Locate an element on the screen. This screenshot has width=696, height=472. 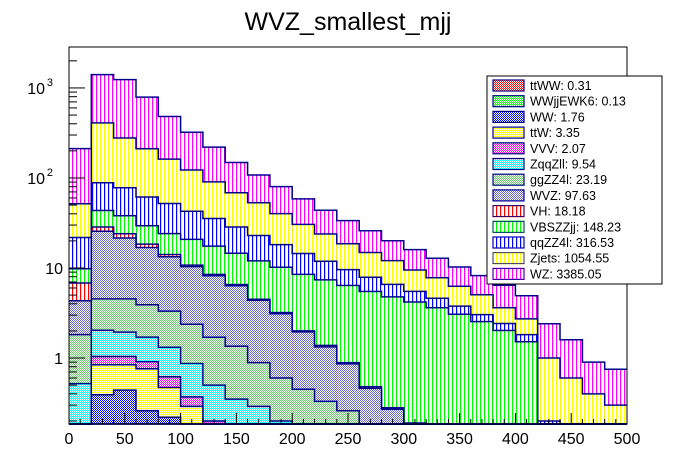
legend-entry-ttww: ttWW: 0.31 is located at coordinates (542, 86).